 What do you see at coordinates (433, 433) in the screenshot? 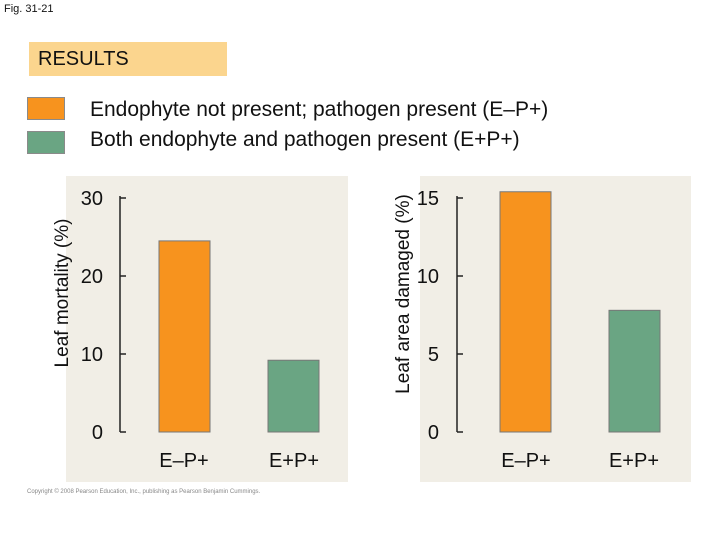
I see `damage-tick-label-0: 0` at bounding box center [433, 433].